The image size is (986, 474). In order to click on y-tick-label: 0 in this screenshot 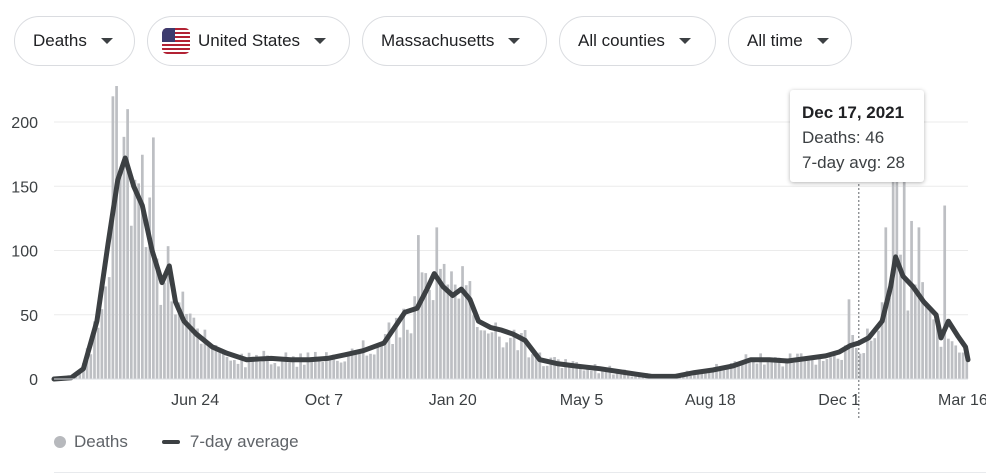, I will do `click(33, 380)`.